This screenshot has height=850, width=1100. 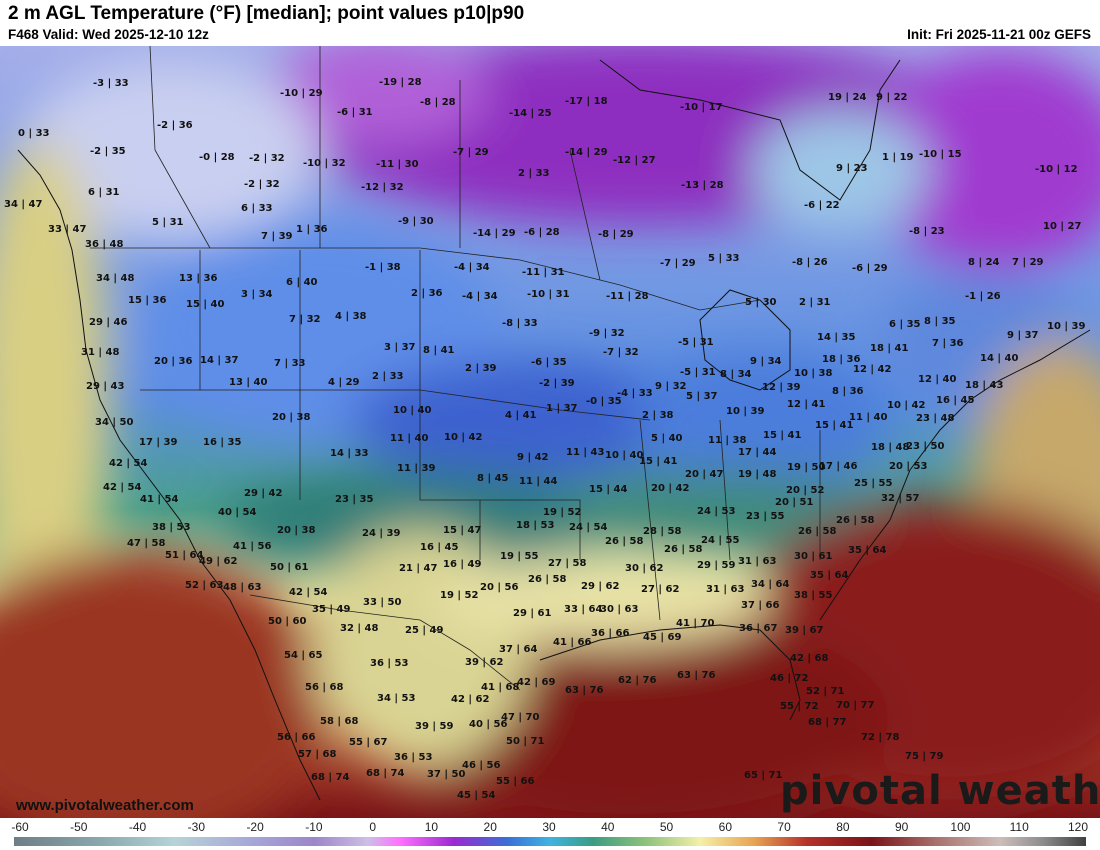 I want to click on point-value: 32 | 48, so click(x=359, y=628).